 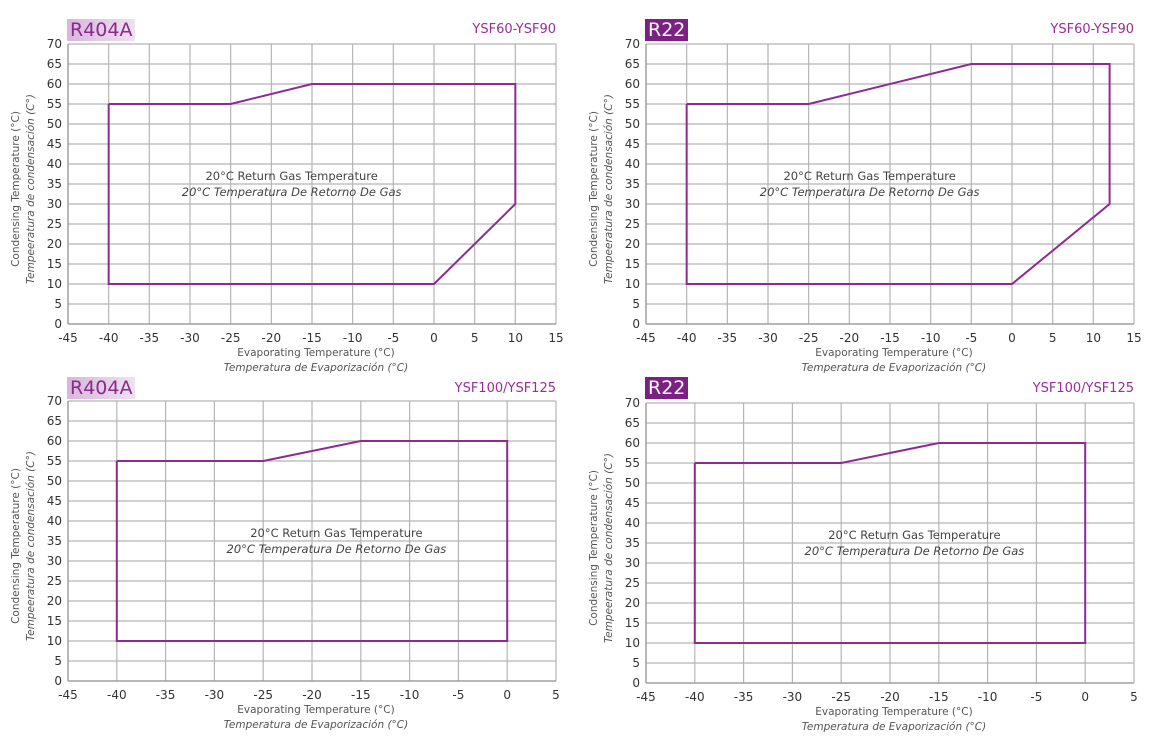 I want to click on x-tick-label: -5, so click(x=393, y=338).